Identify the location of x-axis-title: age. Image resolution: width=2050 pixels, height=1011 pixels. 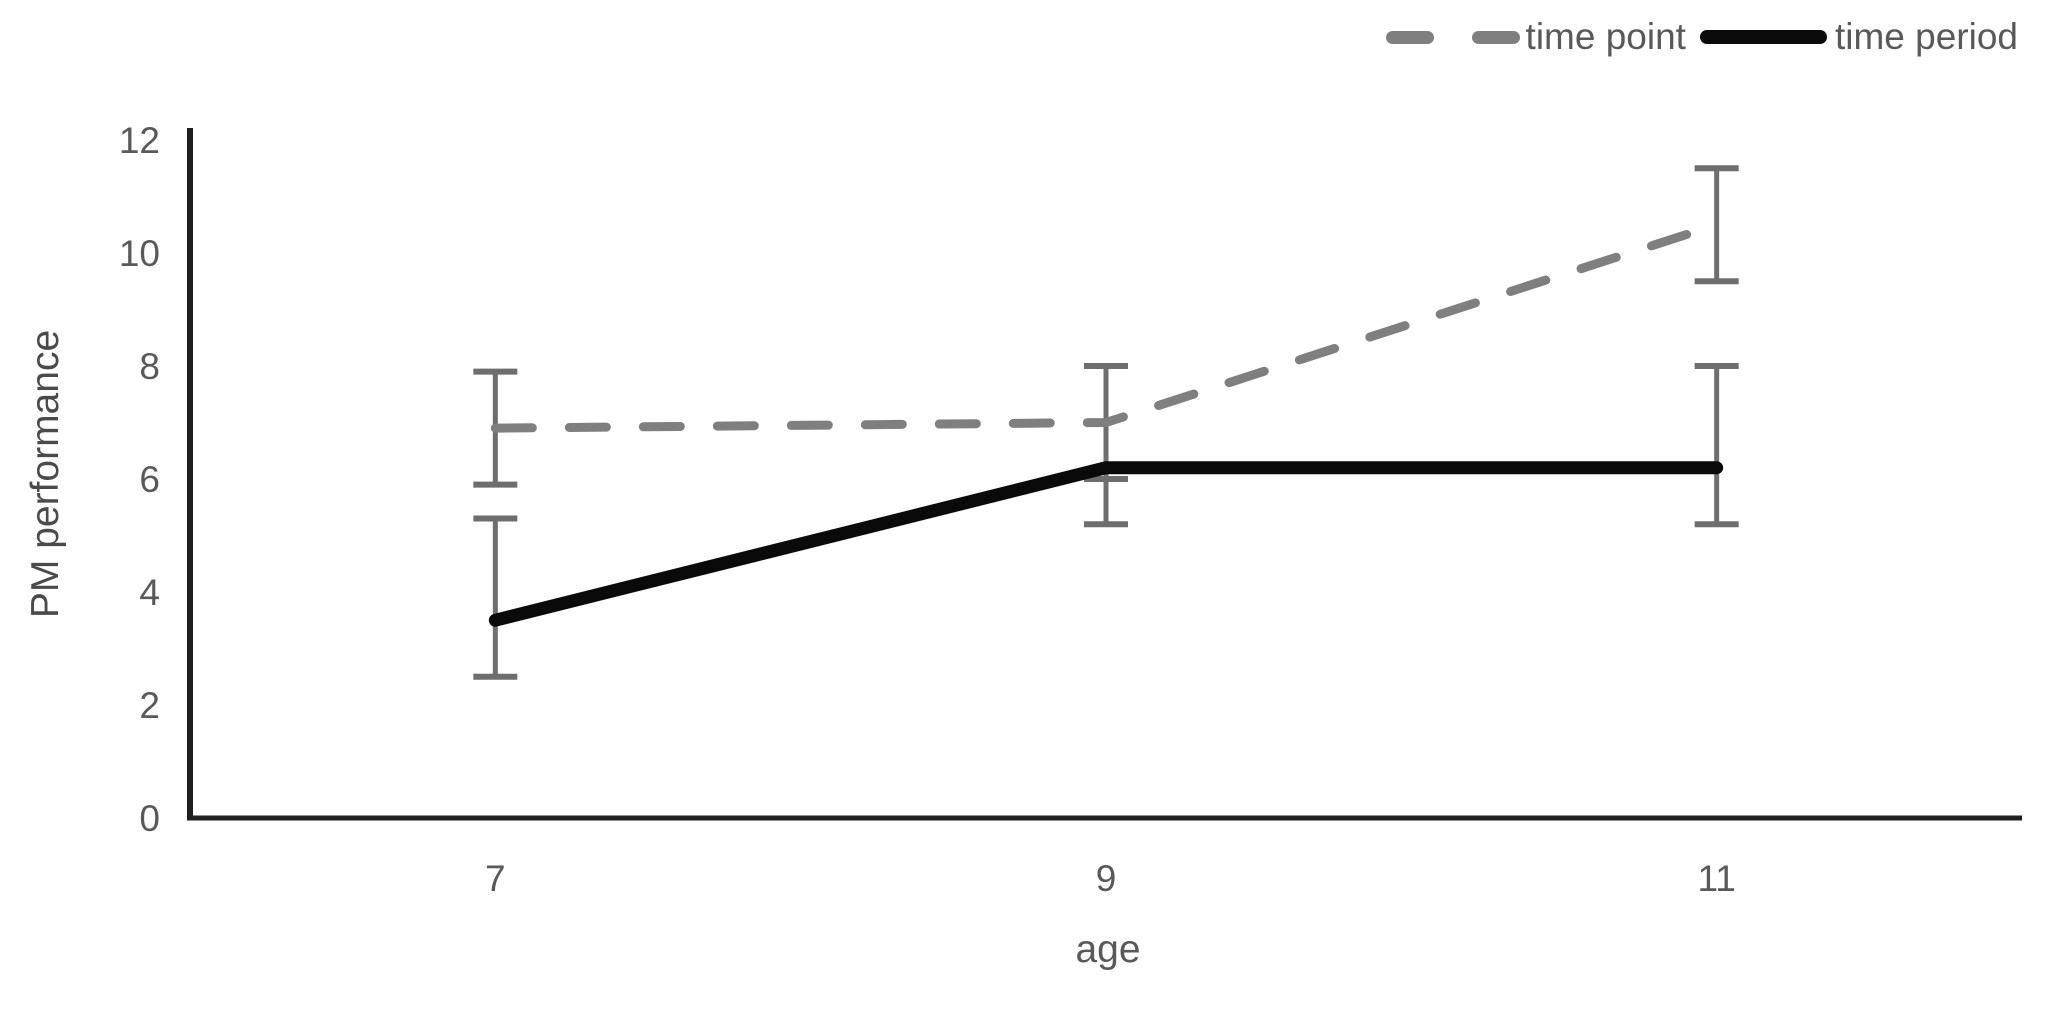
(1108, 949).